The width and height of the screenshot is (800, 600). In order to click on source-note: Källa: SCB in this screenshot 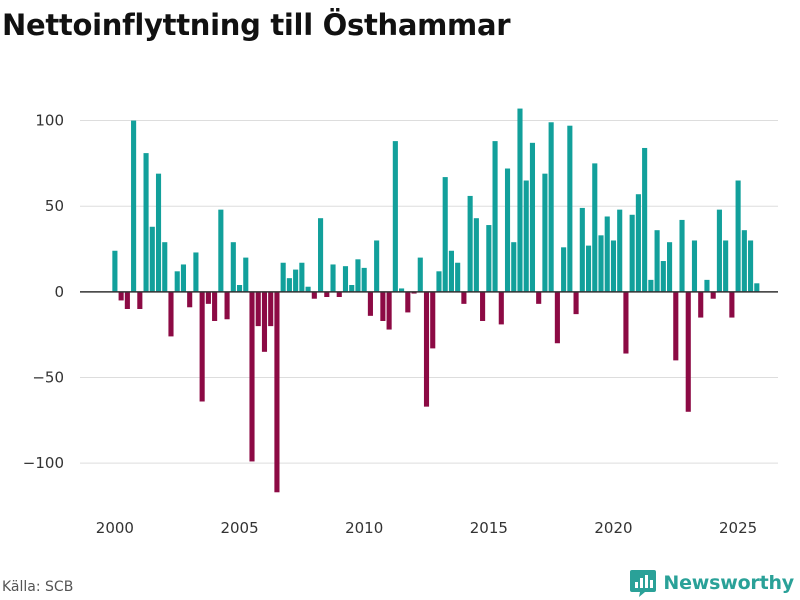, I will do `click(38, 587)`.